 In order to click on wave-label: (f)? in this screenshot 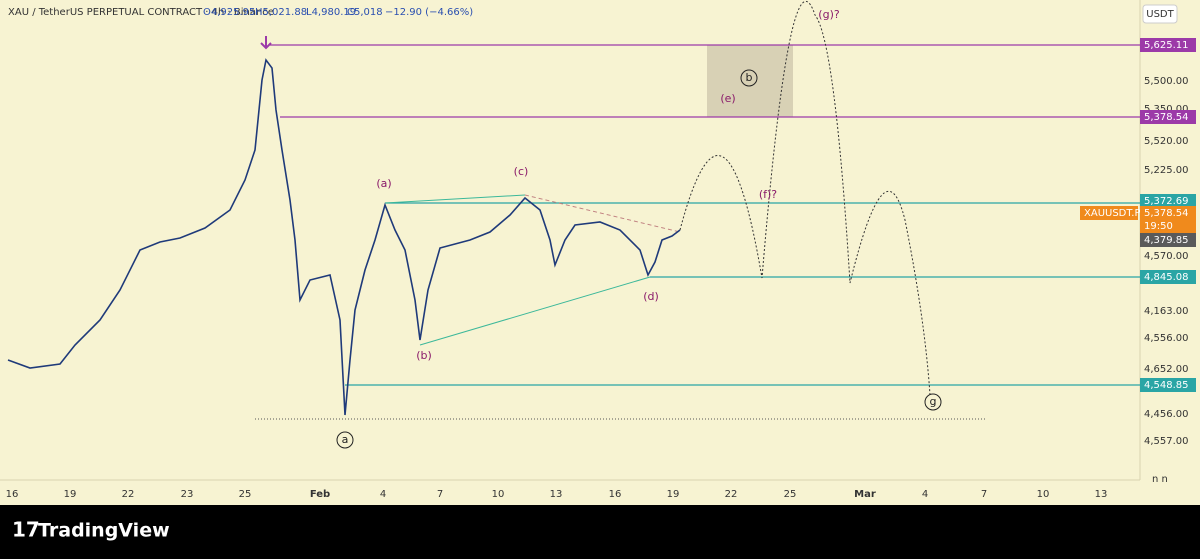, I will do `click(768, 194)`.